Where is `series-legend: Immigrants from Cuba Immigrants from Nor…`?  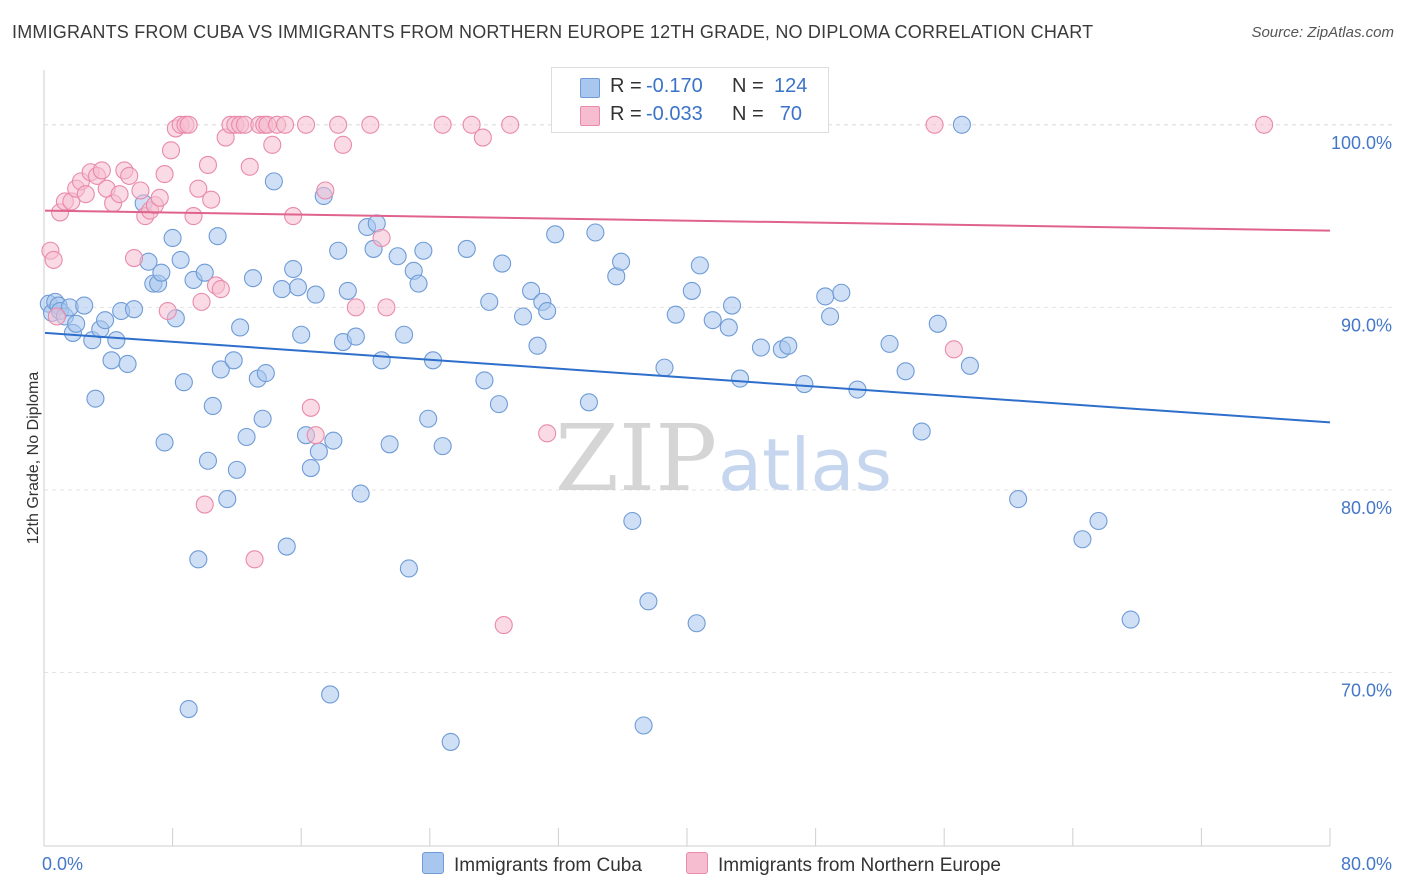 series-legend: Immigrants from Cuba Immigrants from Nor… is located at coordinates (703, 864).